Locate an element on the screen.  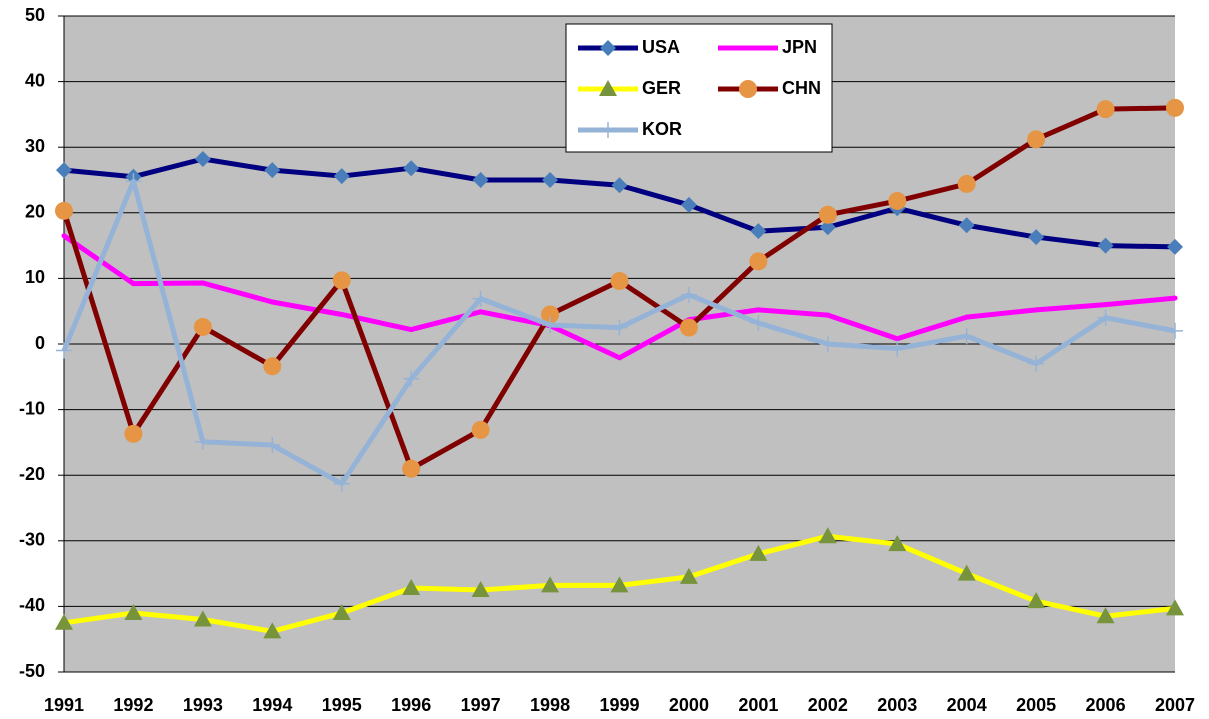
legend-label: GER is located at coordinates (661, 88).